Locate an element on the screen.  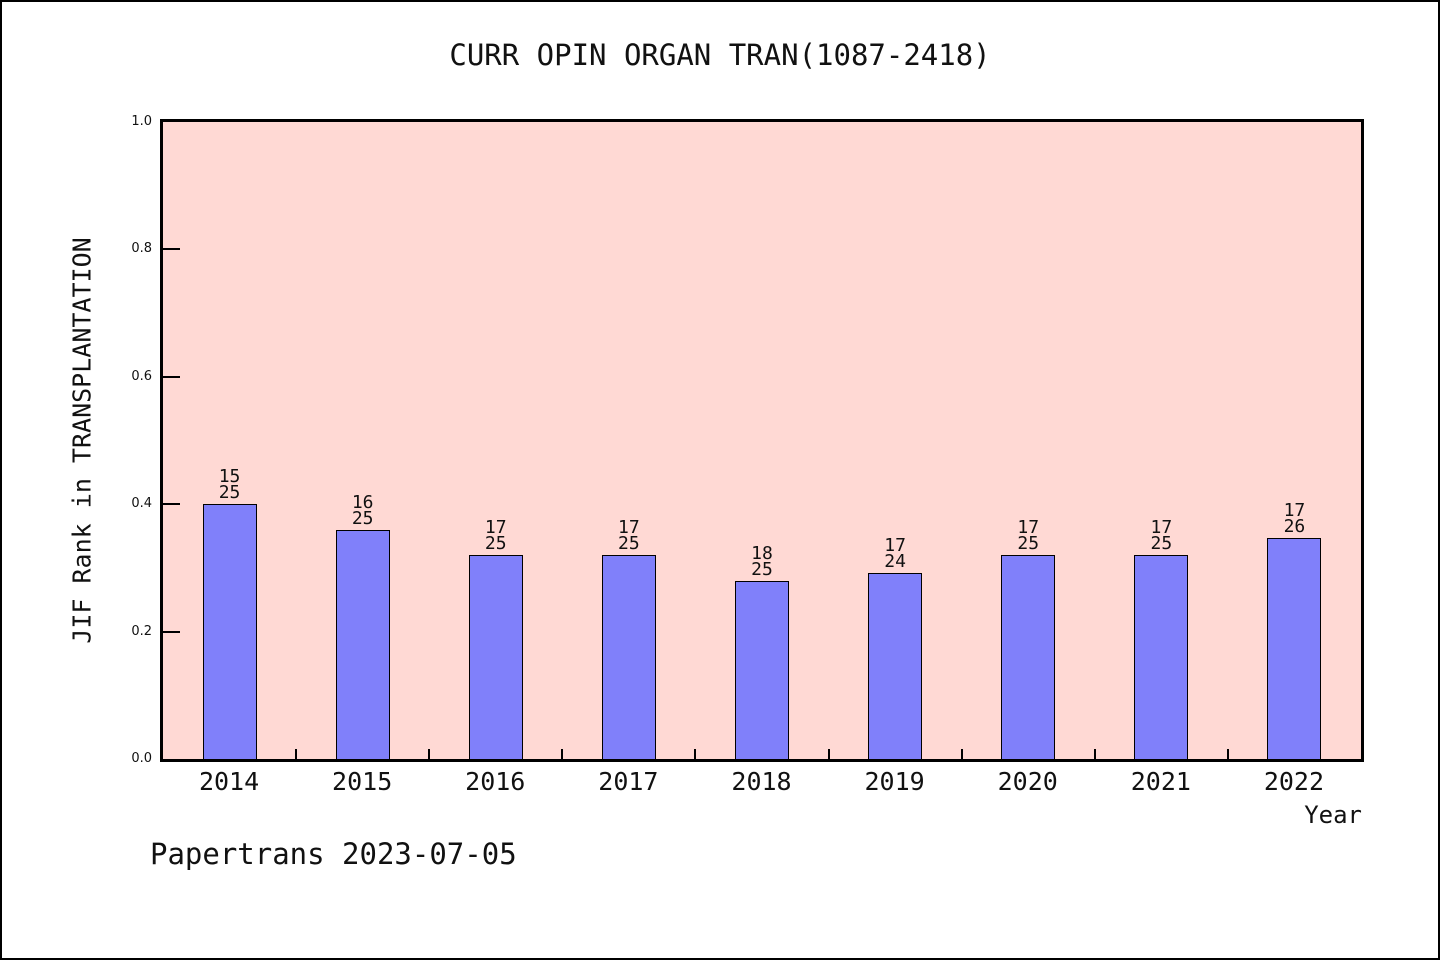
bar-value-label-2020: 17 25 is located at coordinates (1028, 535).